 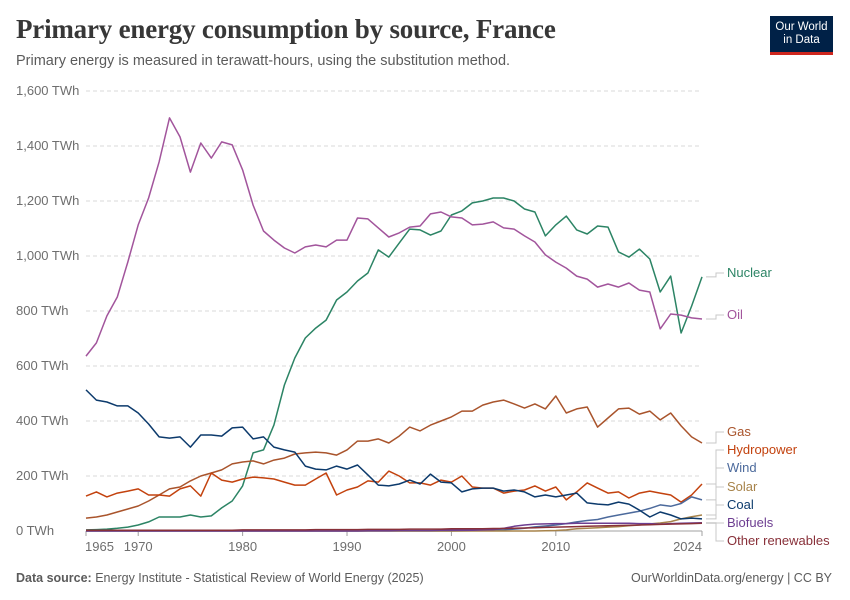 I want to click on series-label-nuclear: Nuclear, so click(x=749, y=272).